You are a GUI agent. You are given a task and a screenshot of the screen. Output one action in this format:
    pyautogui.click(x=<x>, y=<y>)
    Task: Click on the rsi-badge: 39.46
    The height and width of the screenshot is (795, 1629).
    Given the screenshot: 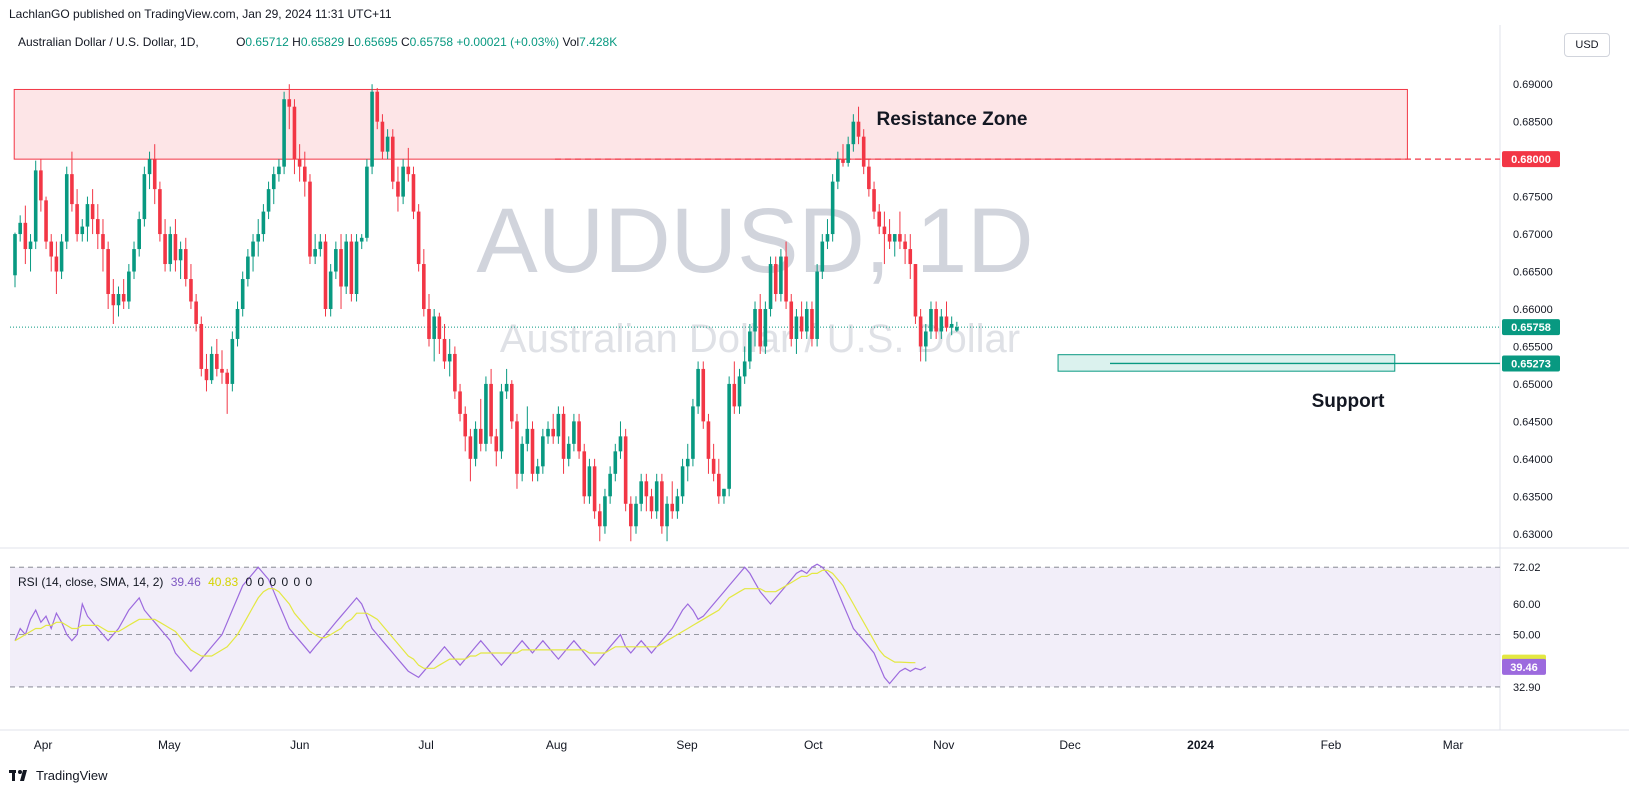 What is the action you would take?
    pyautogui.click(x=1524, y=668)
    